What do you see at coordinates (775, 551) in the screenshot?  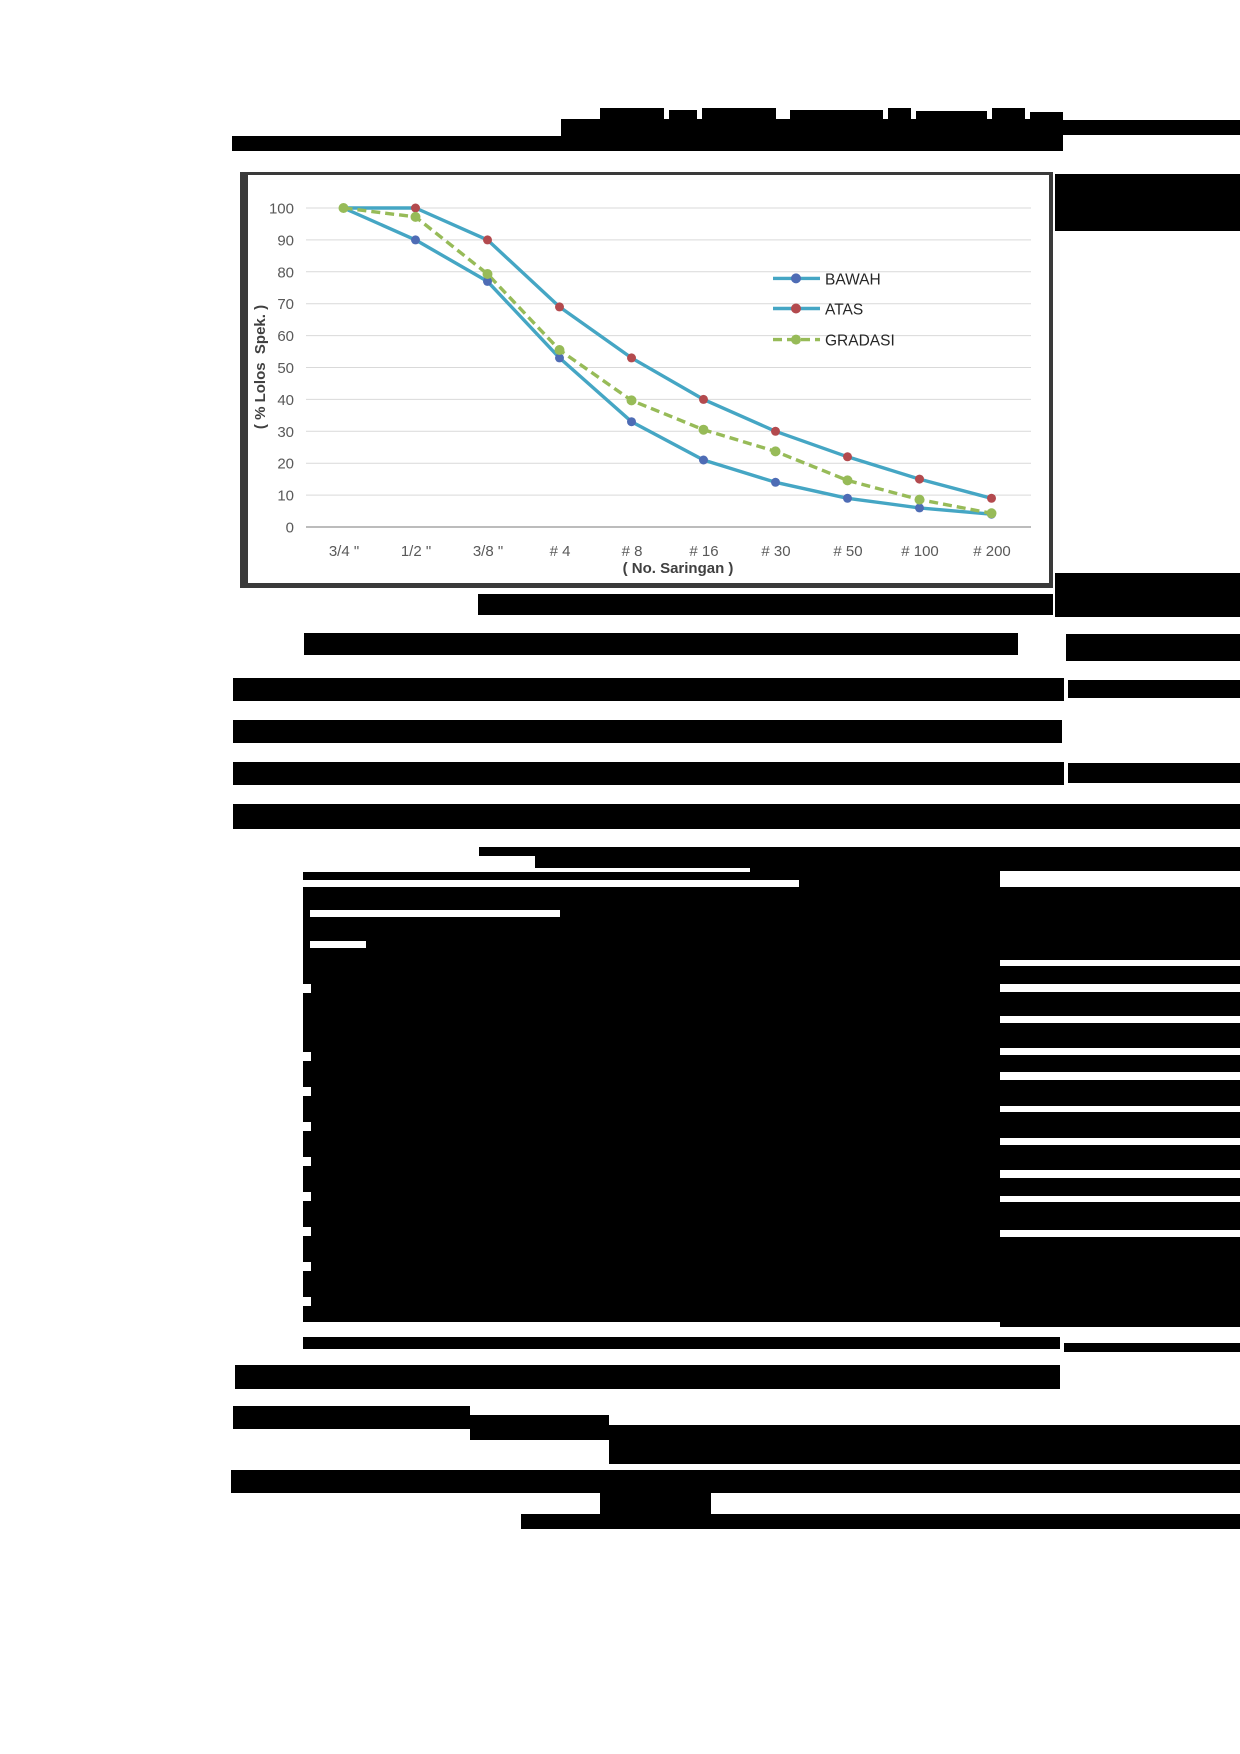 I see `svg-text: # 30` at bounding box center [775, 551].